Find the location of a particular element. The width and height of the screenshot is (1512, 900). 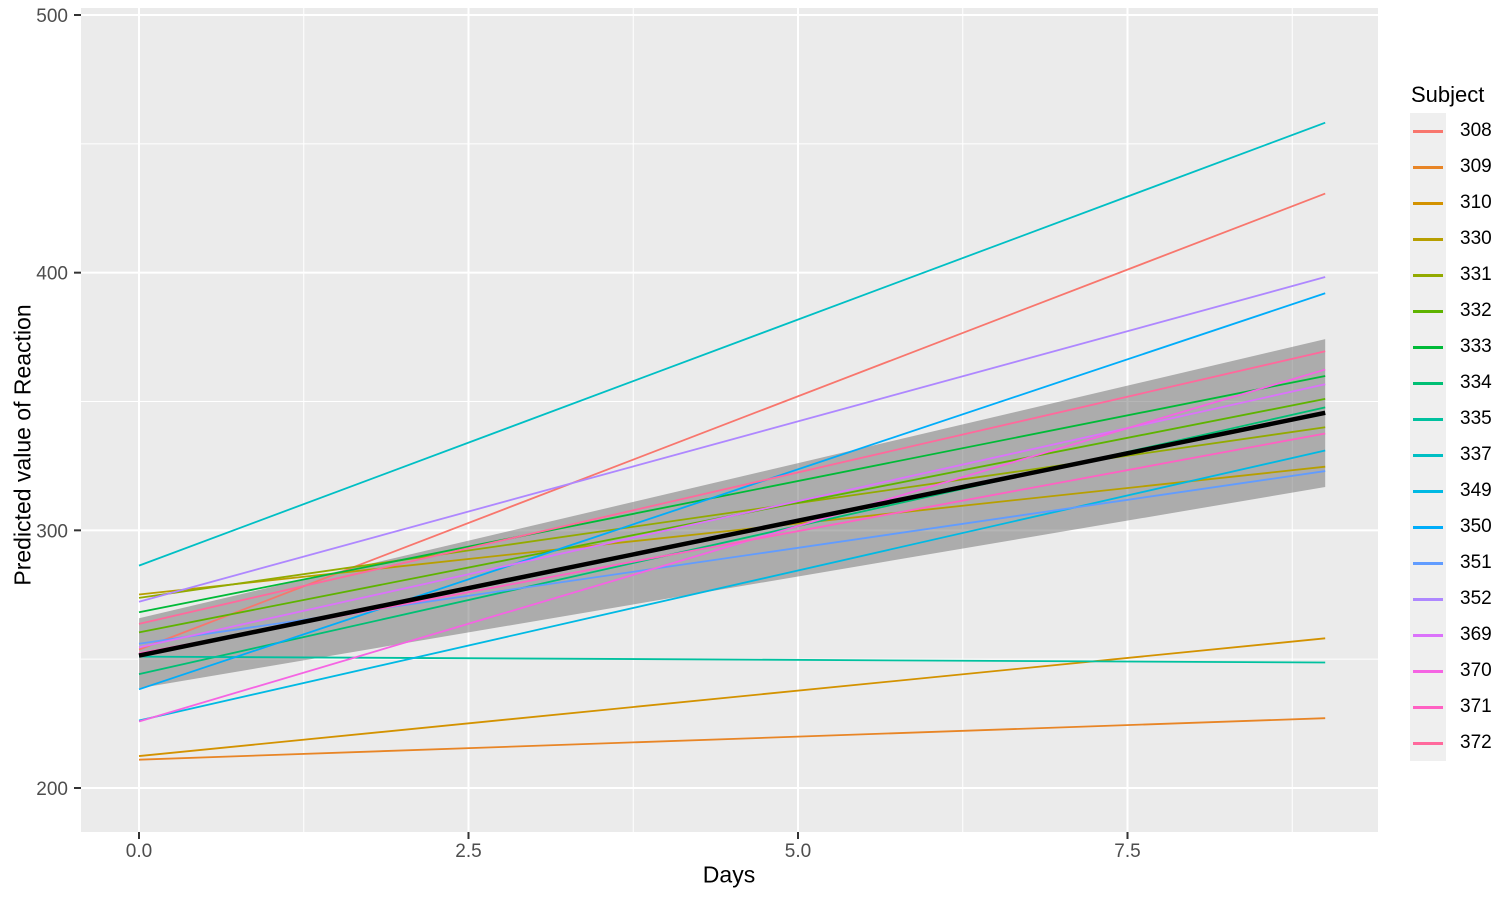

legend-label-349: 349 is located at coordinates (1476, 490).